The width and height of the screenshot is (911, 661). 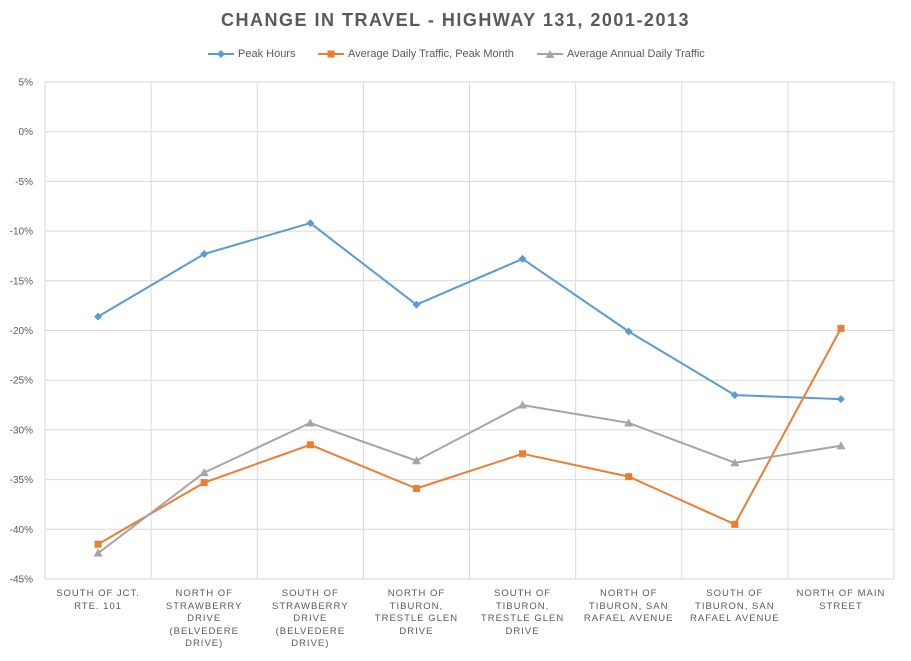 I want to click on x-tick-label: NORTH OF TIBURON, TRESTLE GLEN DRIVE, so click(x=416, y=613).